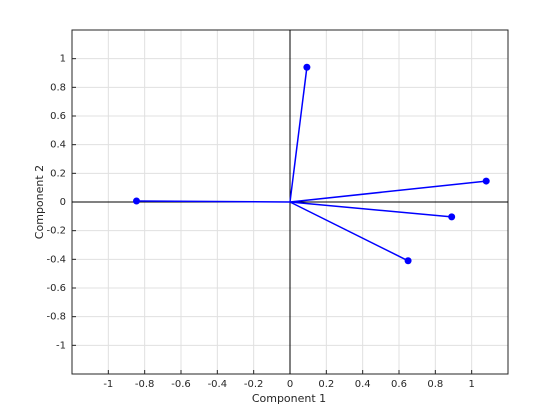 This screenshot has height=420, width=560. What do you see at coordinates (399, 384) in the screenshot?
I see `x-tick-label: 0.6` at bounding box center [399, 384].